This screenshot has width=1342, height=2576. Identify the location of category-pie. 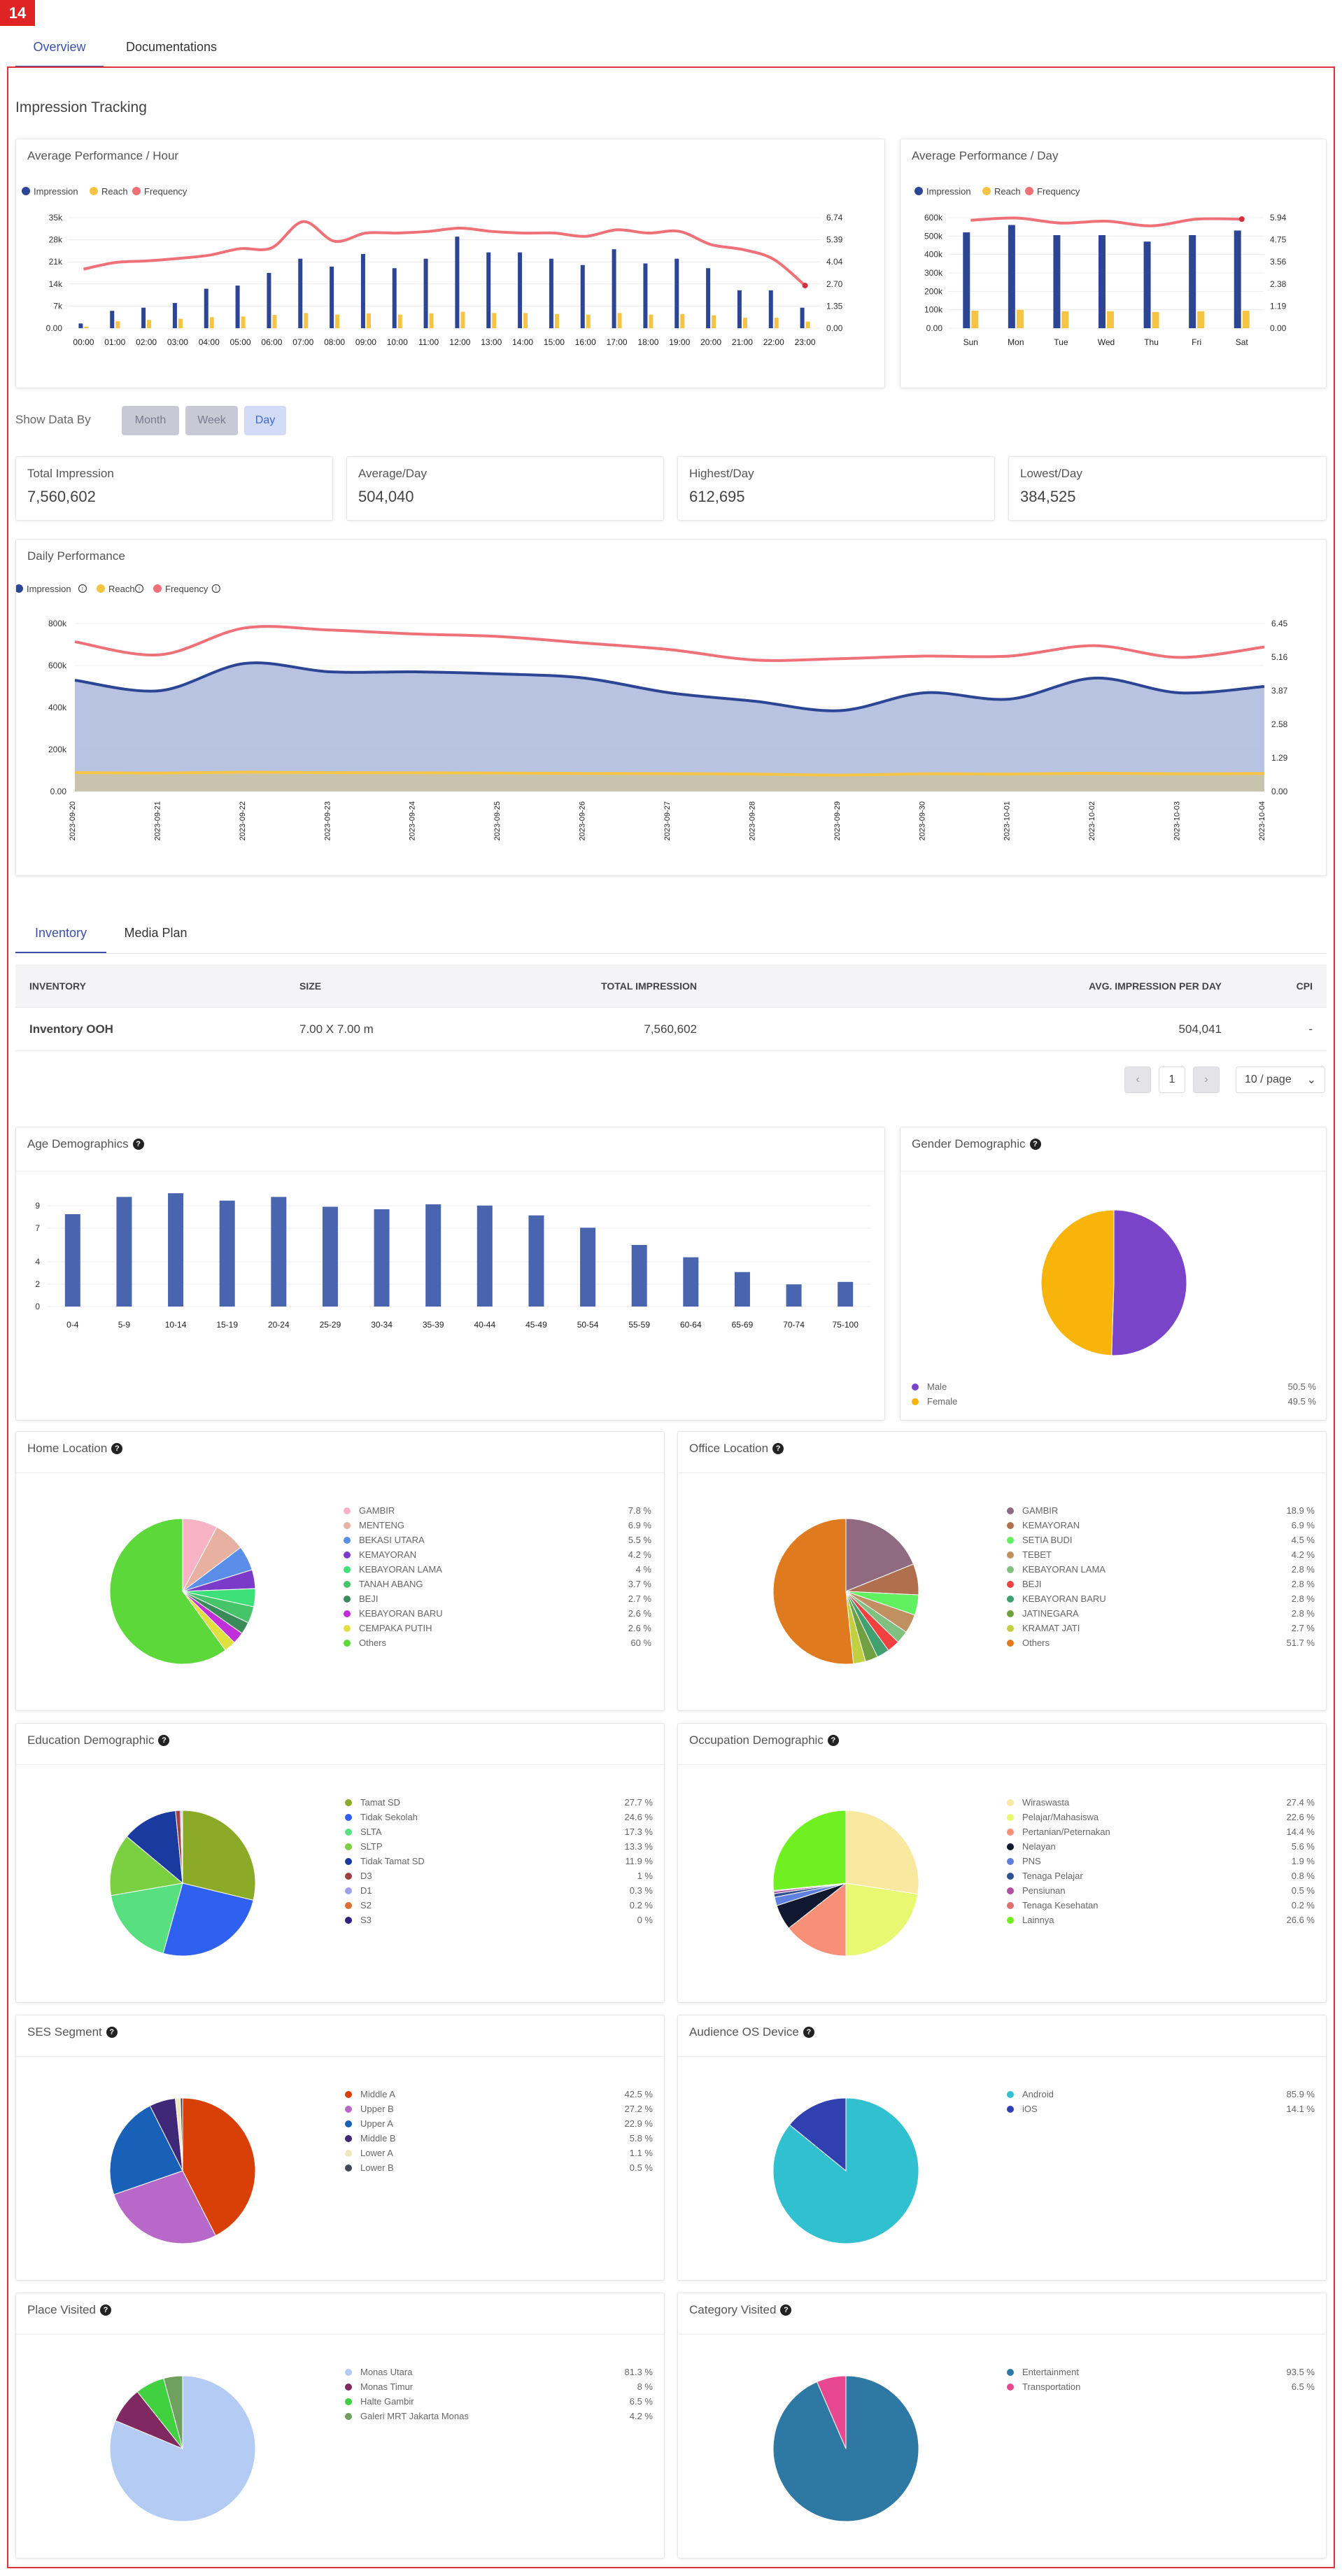
(846, 2448).